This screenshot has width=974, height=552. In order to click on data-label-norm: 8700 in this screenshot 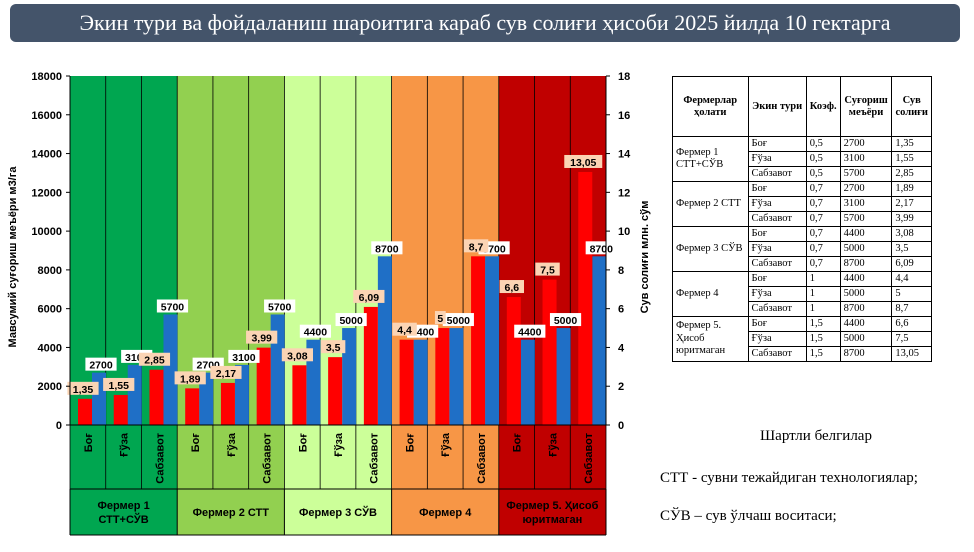, I will do `click(602, 249)`.